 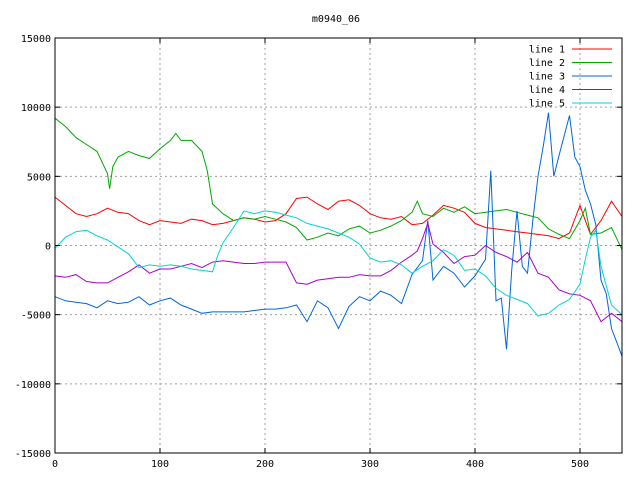 What do you see at coordinates (547, 63) in the screenshot?
I see `legend-label: line 2` at bounding box center [547, 63].